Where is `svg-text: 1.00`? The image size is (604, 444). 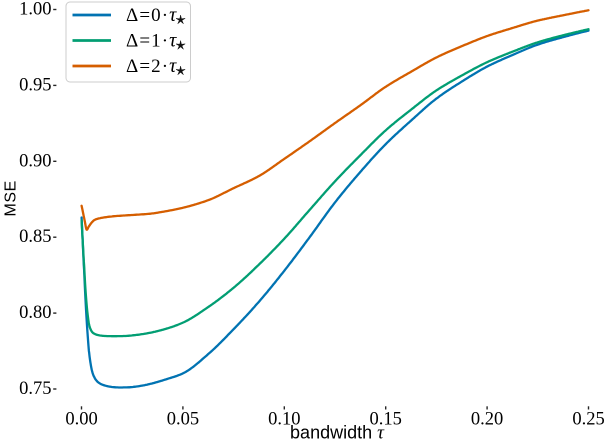
svg-text: 1.00 is located at coordinates (35, 10).